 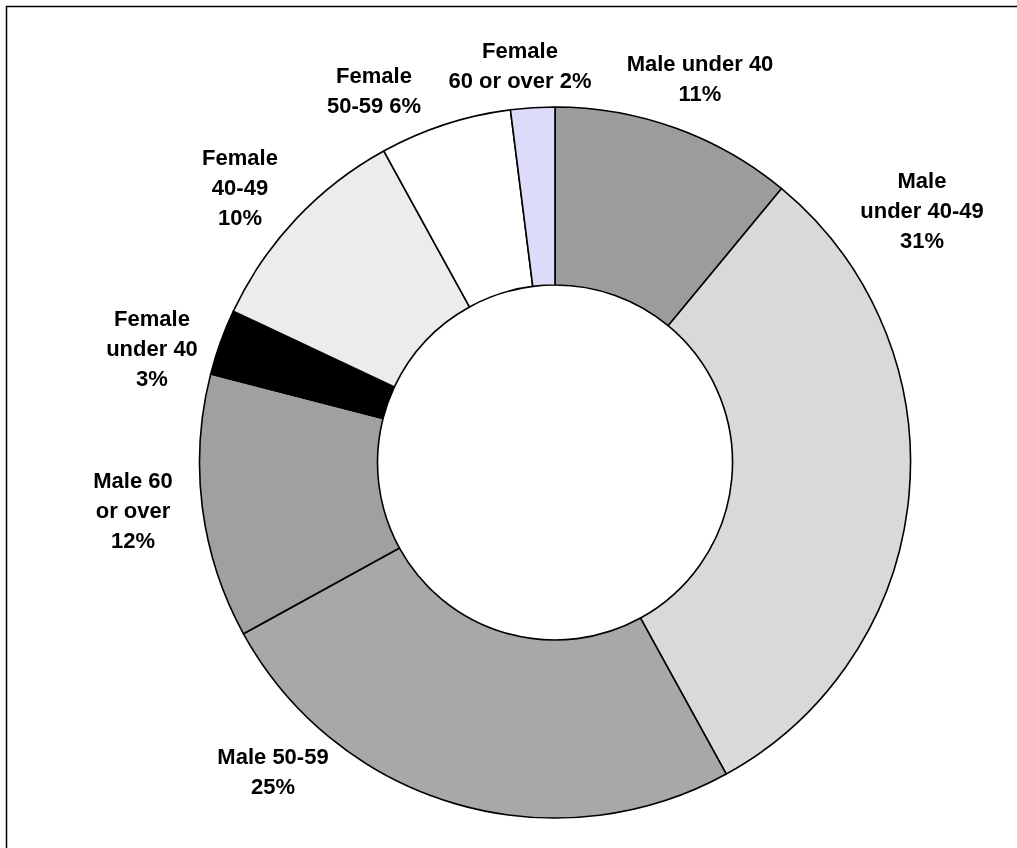 I want to click on slice-label: Male under 40-49, so click(x=922, y=196).